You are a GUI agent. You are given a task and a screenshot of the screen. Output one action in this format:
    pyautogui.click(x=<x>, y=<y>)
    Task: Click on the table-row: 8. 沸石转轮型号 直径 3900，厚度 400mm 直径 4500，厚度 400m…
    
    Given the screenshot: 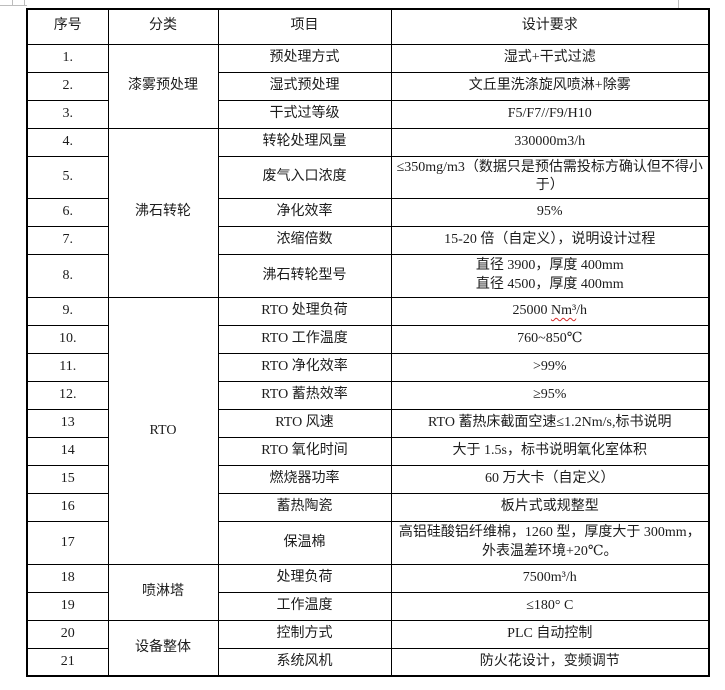 What is the action you would take?
    pyautogui.click(x=368, y=276)
    